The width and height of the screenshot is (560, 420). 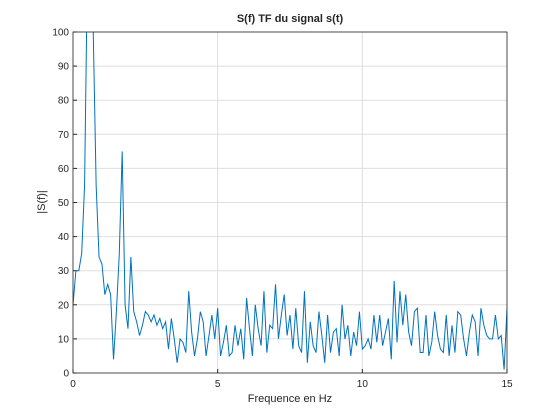 I want to click on y-tick-label: 20, so click(x=64, y=305).